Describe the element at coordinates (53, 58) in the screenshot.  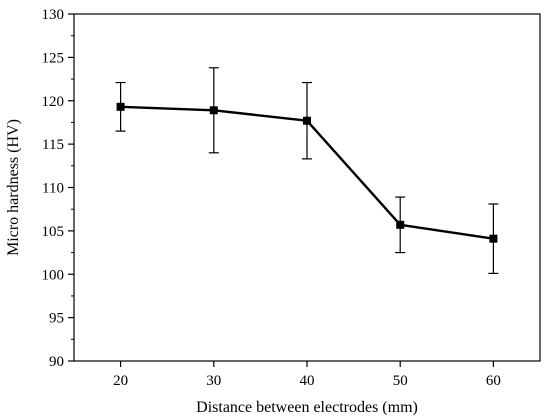
I see `y-tick-label: 125` at that location.